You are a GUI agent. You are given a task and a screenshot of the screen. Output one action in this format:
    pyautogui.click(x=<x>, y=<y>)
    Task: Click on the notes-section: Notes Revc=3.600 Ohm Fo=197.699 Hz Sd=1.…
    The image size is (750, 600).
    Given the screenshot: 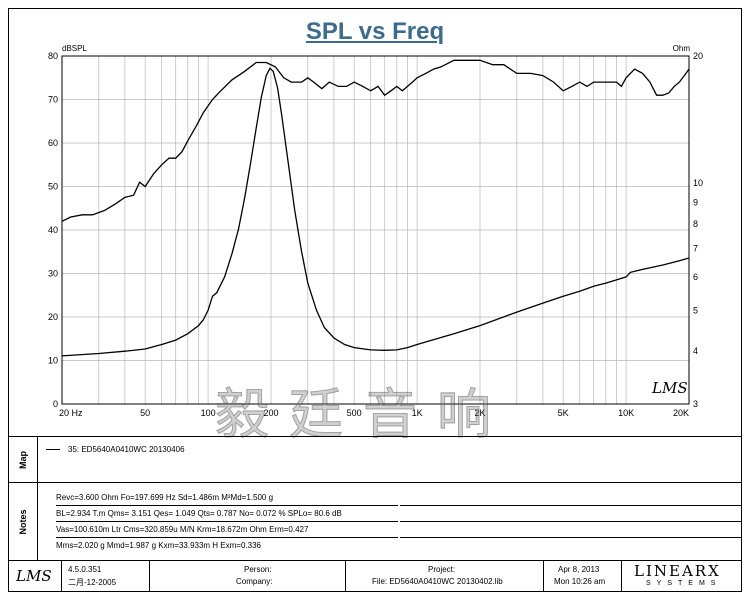 What is the action you would take?
    pyautogui.click(x=375, y=521)
    